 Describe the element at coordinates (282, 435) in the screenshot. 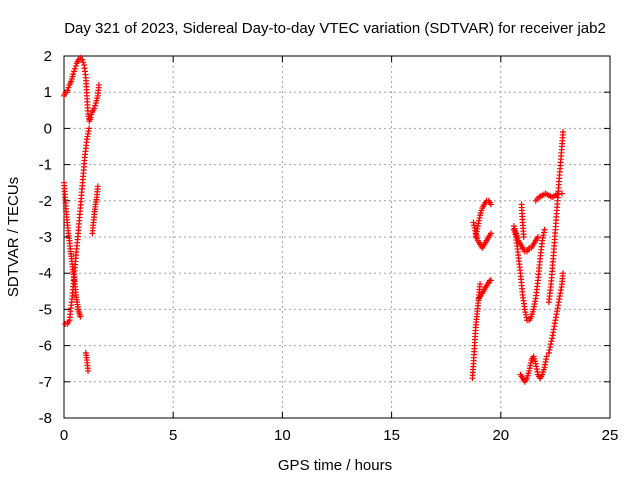

I see `x-tick-label: 10` at that location.